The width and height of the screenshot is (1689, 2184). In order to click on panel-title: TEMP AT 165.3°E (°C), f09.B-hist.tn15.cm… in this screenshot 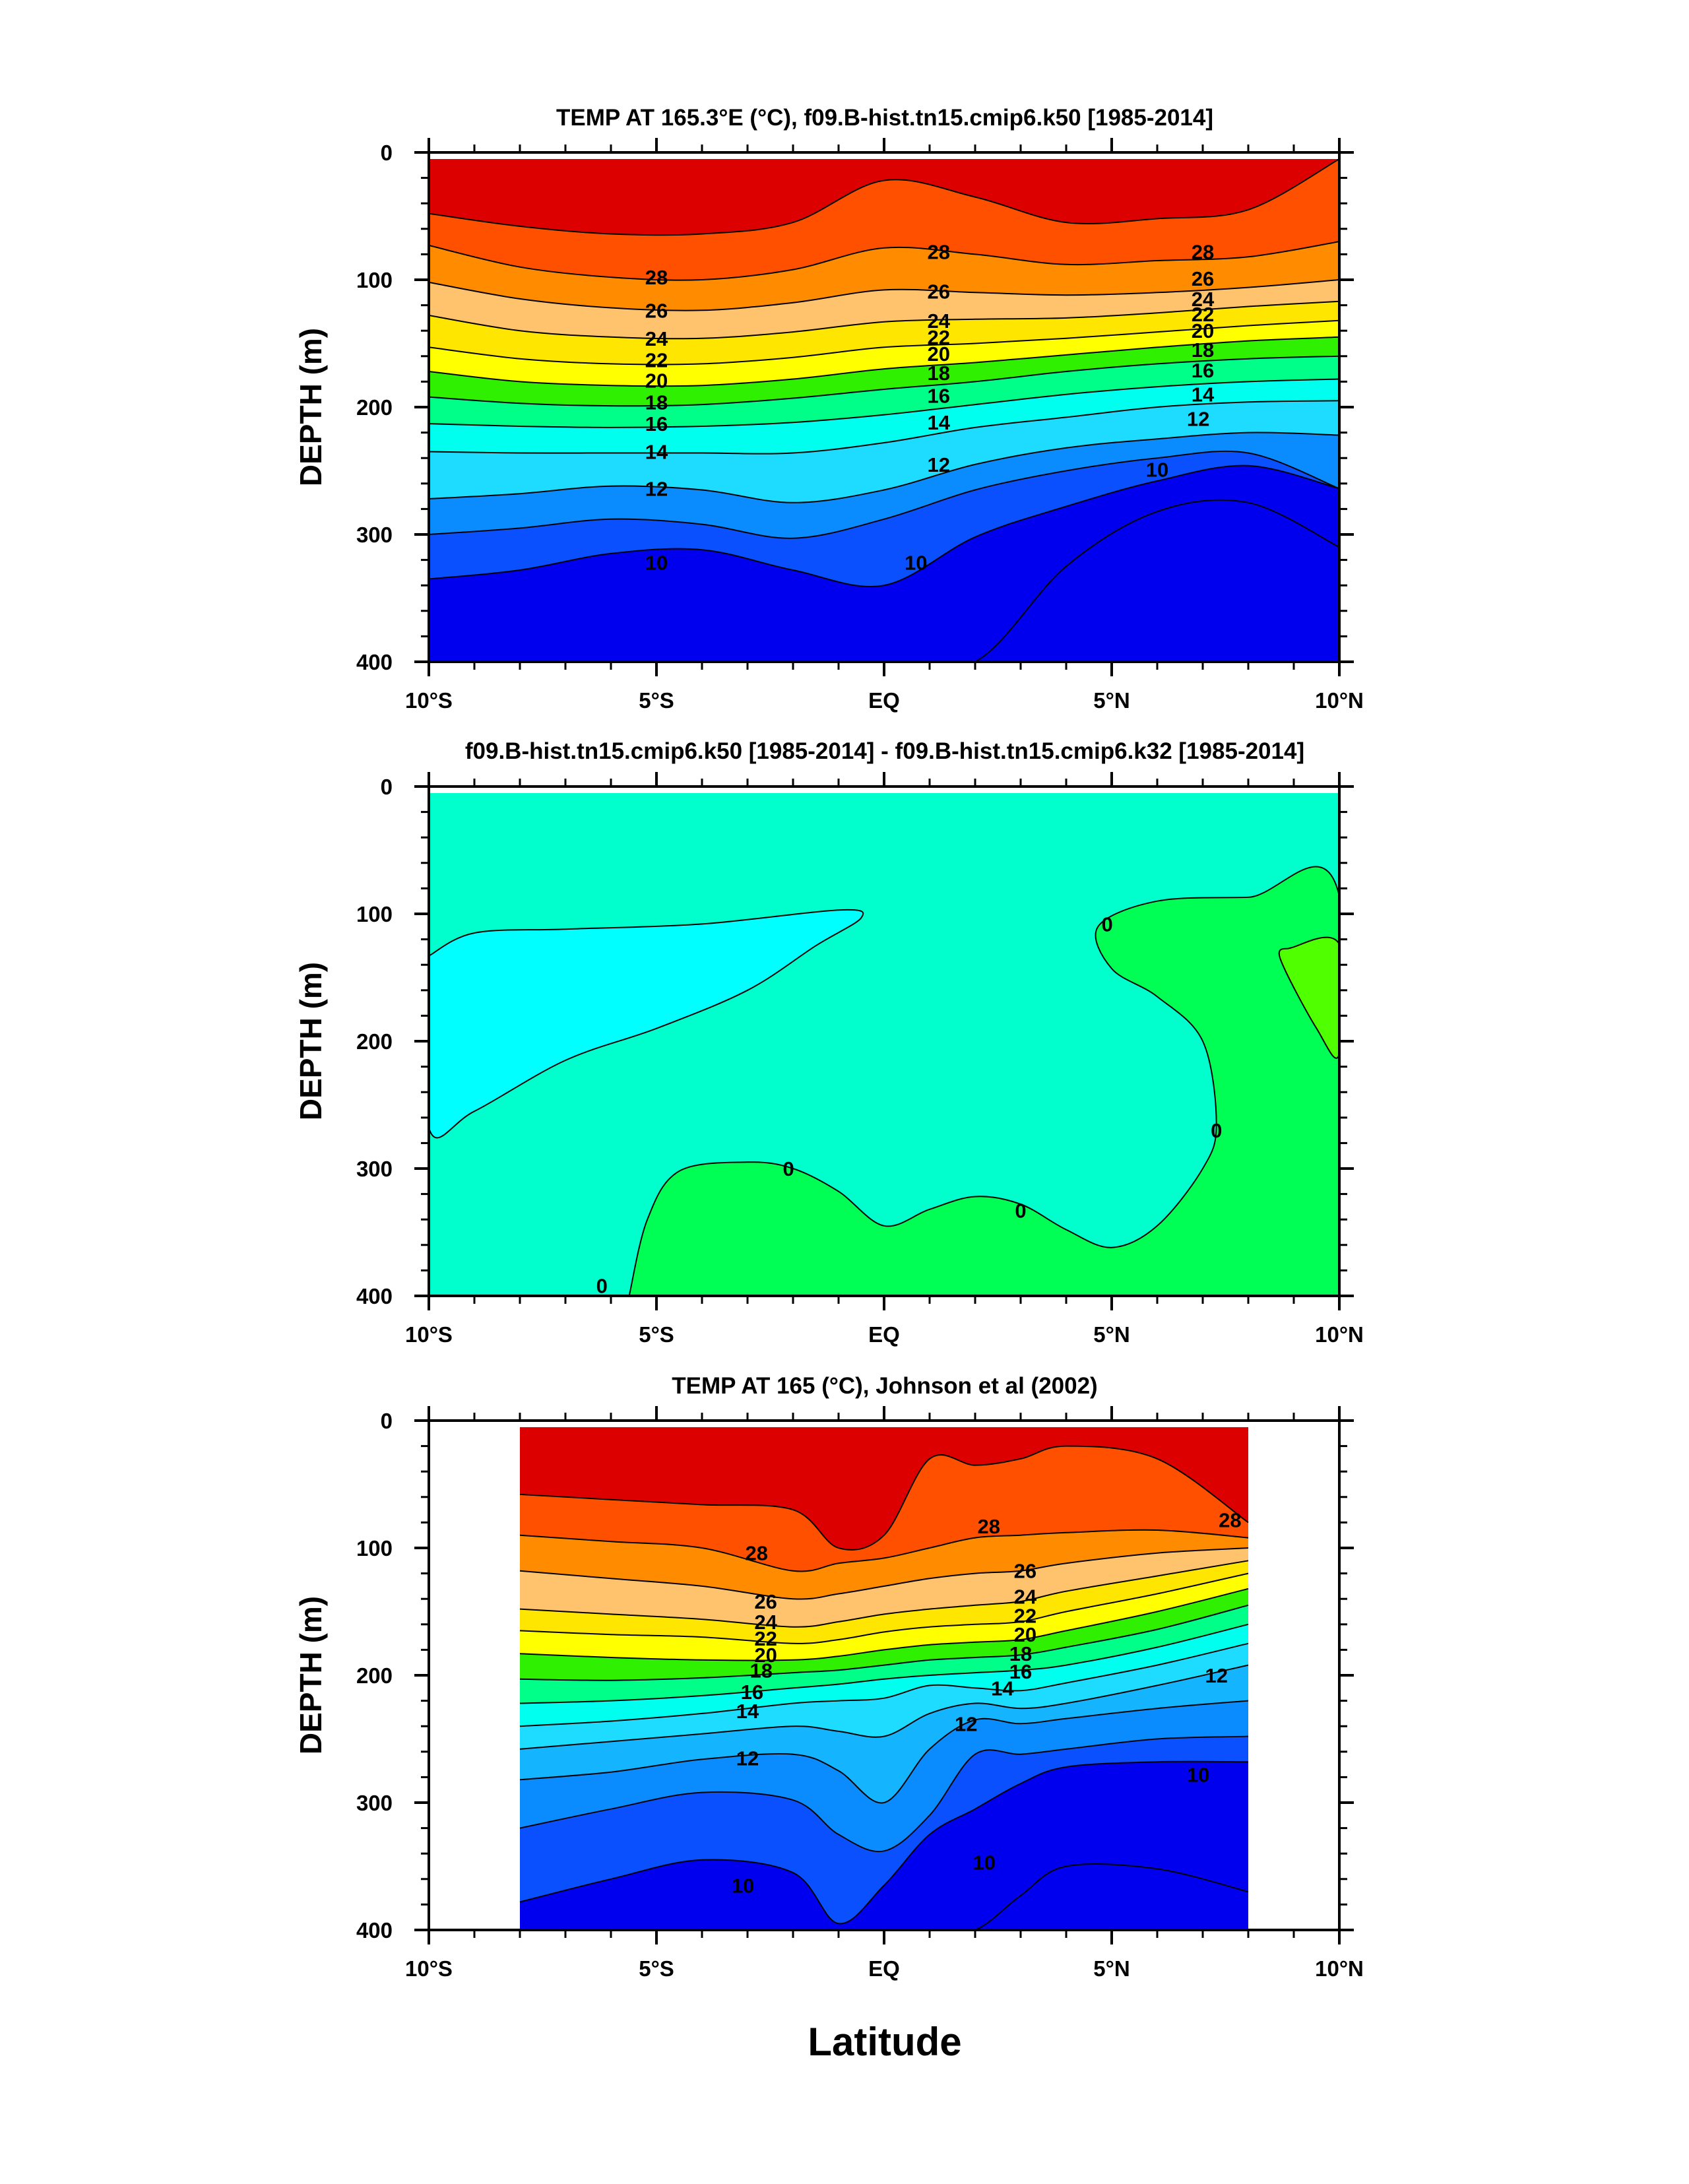, I will do `click(884, 118)`.